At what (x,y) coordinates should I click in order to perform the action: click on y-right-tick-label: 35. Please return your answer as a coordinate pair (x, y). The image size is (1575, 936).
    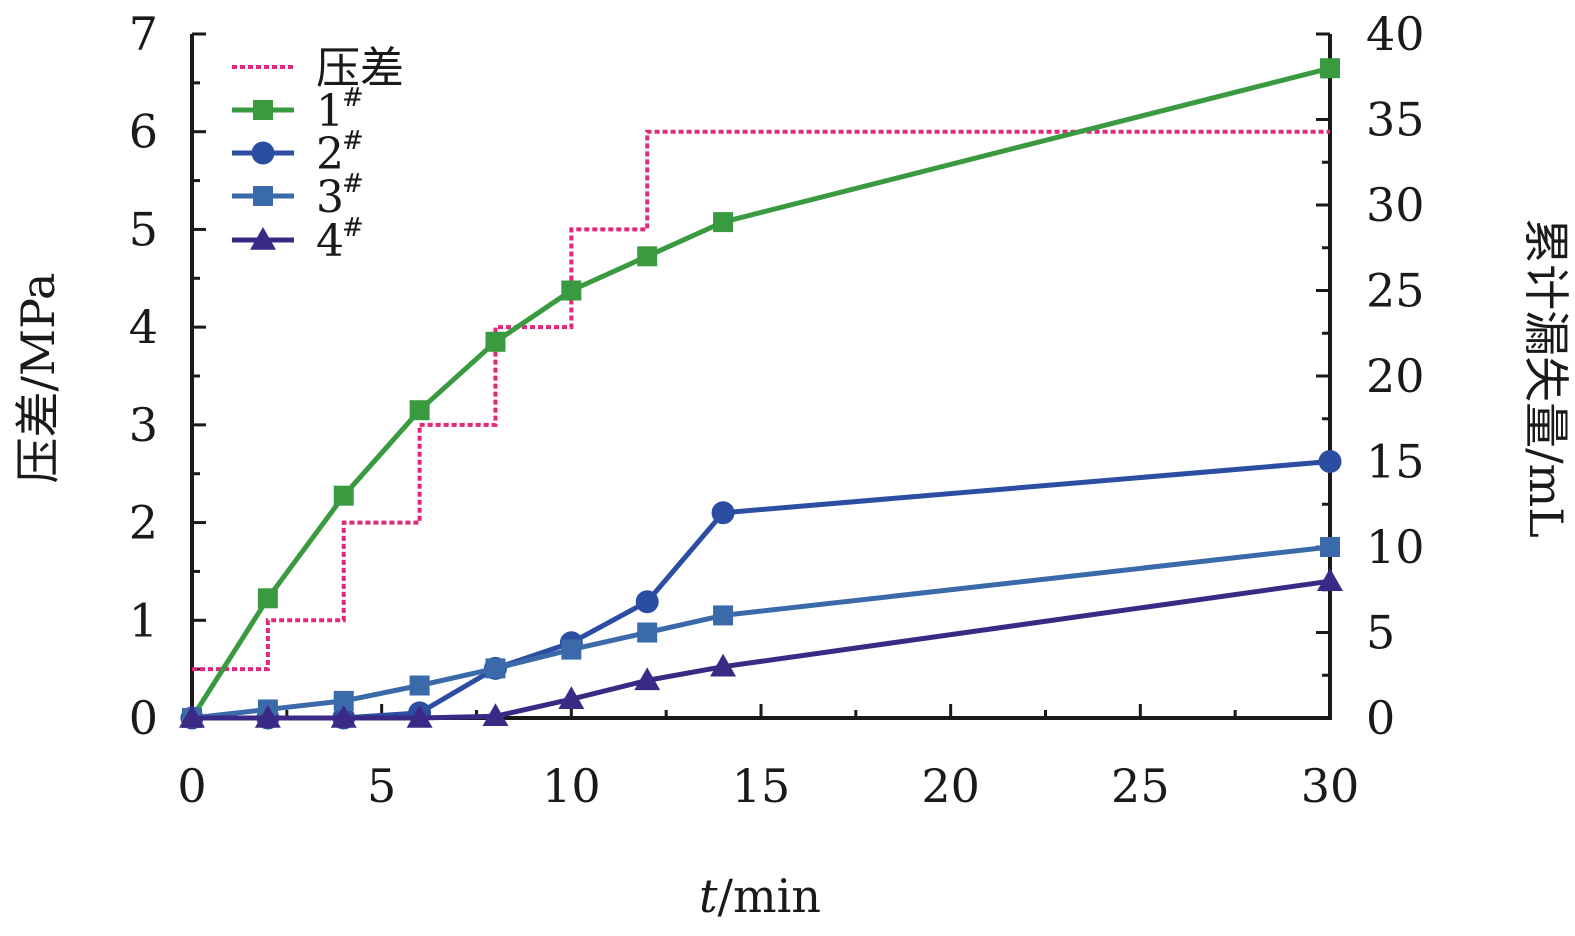
    Looking at the image, I should click on (1395, 120).